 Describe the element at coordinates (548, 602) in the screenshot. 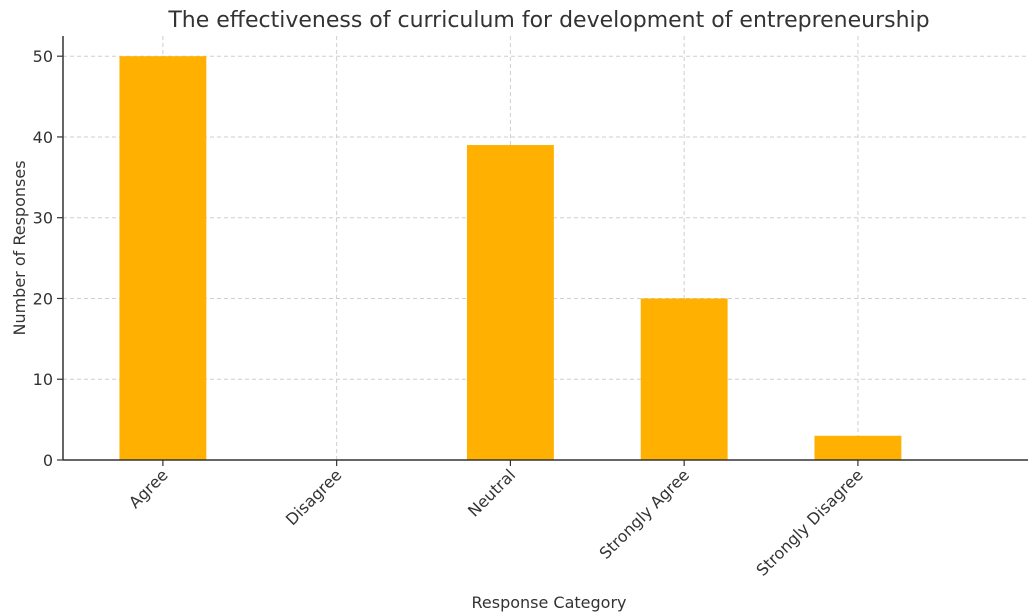

I see `x-axis-label: Response Category` at that location.